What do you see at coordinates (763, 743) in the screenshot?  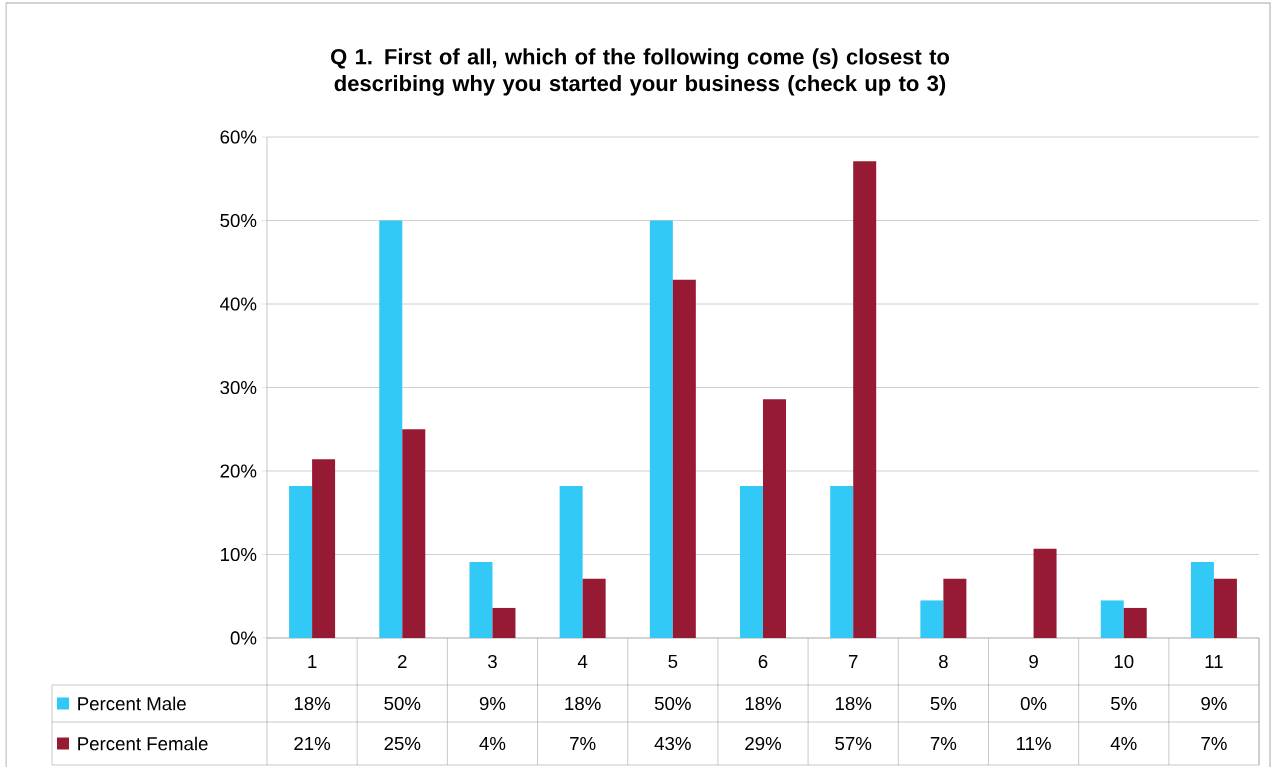 I see `data-label: 29%` at bounding box center [763, 743].